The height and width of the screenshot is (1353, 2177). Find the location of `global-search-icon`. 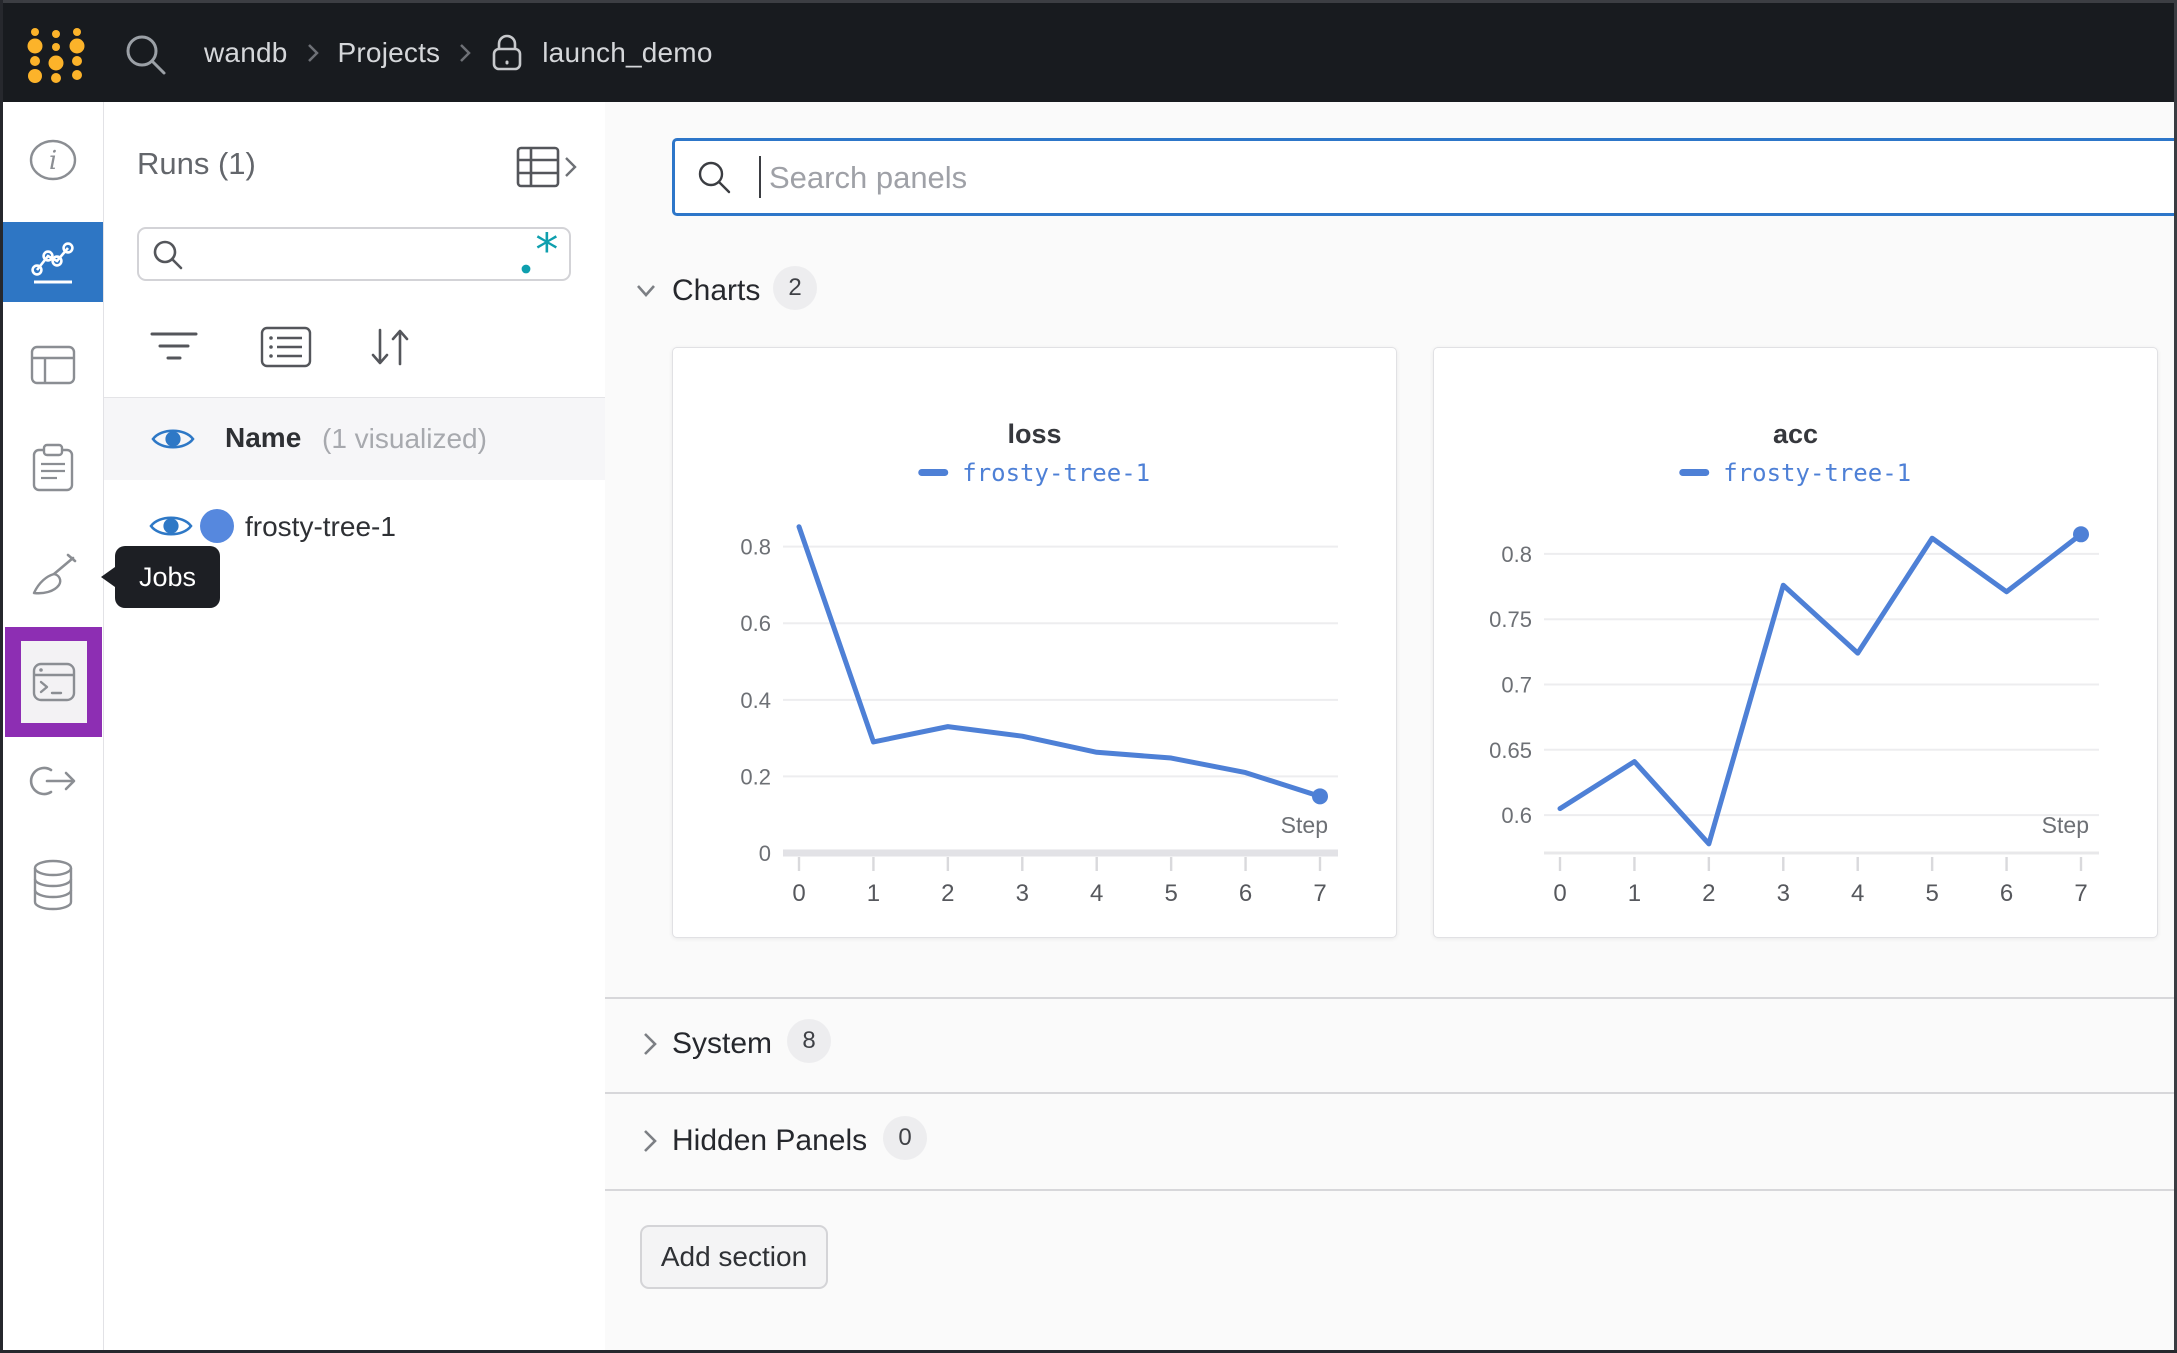

global-search-icon is located at coordinates (146, 55).